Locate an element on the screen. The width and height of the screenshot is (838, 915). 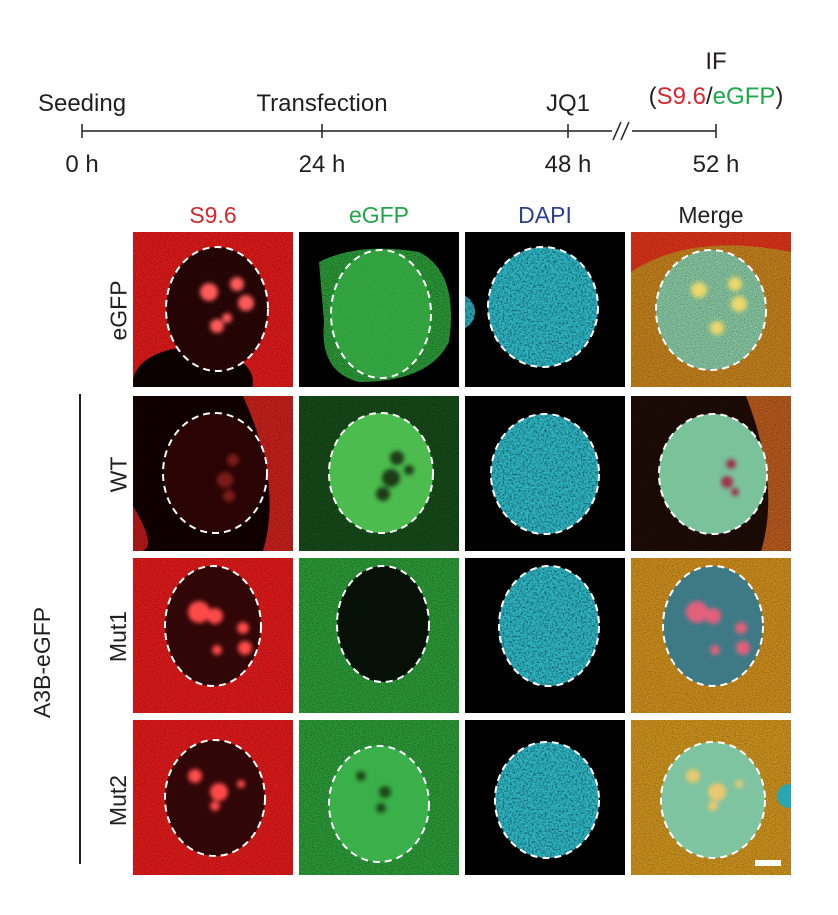
paren-open: ( is located at coordinates (652, 96).